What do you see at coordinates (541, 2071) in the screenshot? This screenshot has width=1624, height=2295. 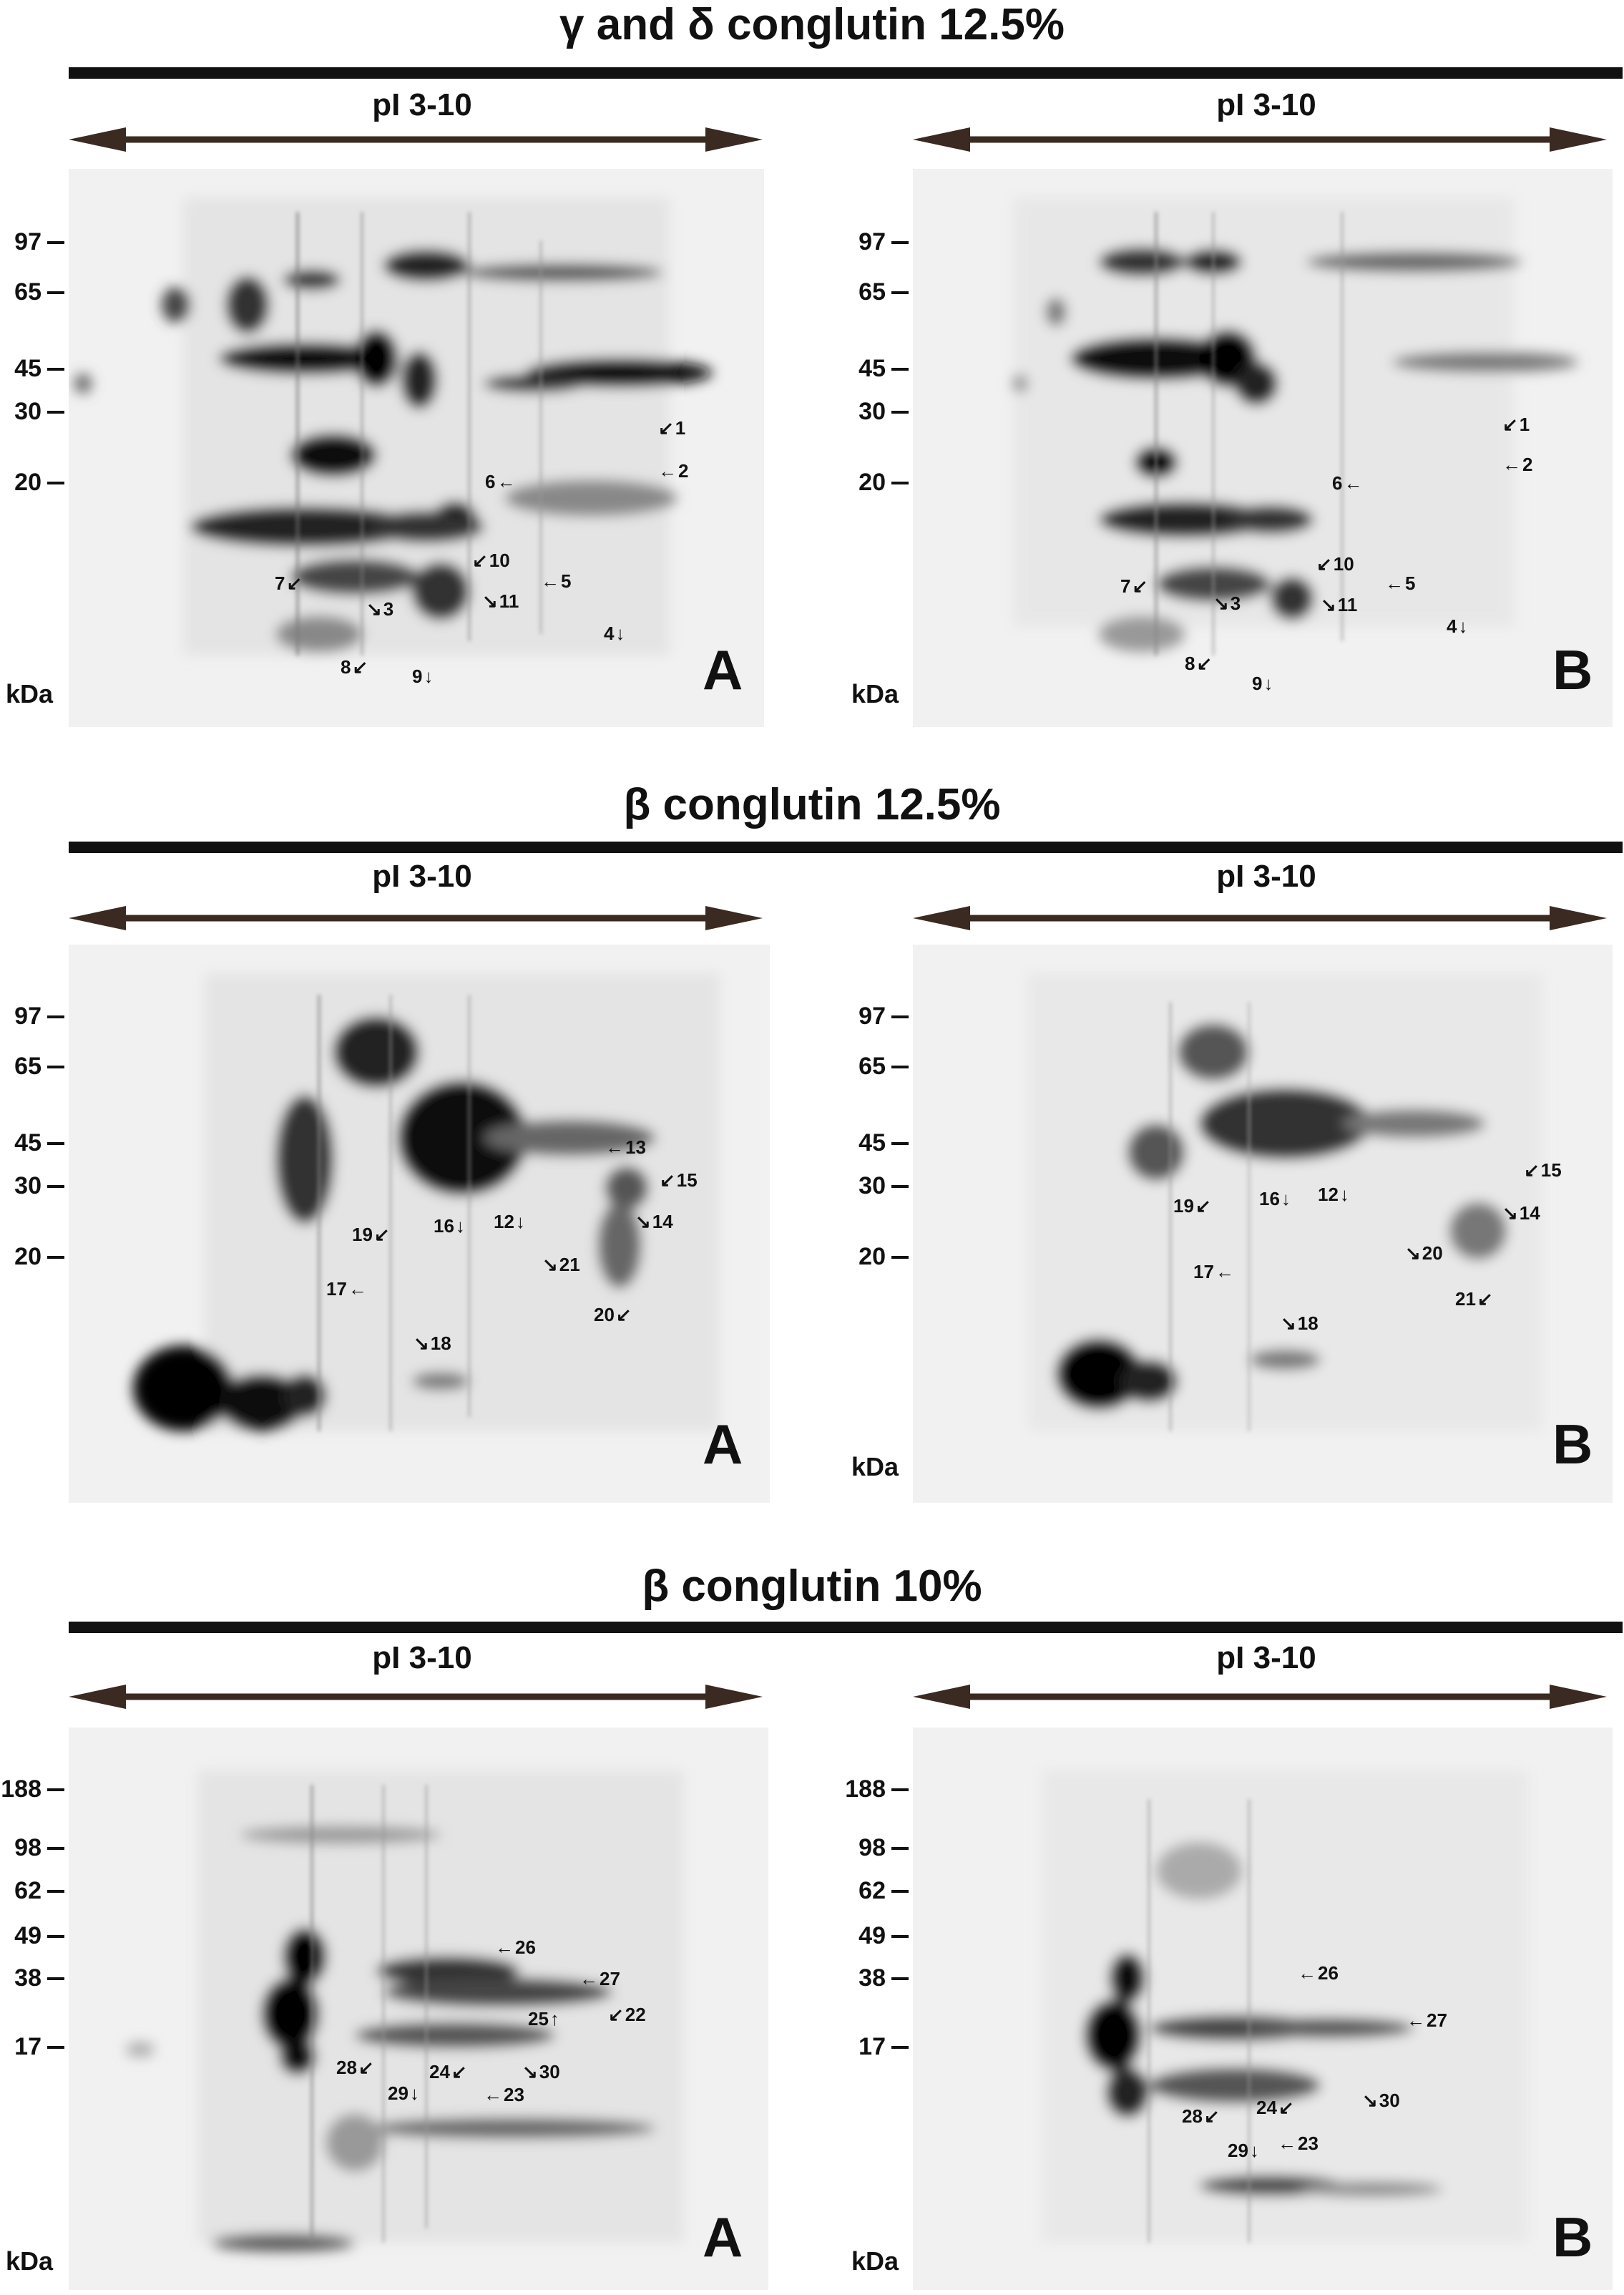 I see `spot-label: ↘30` at bounding box center [541, 2071].